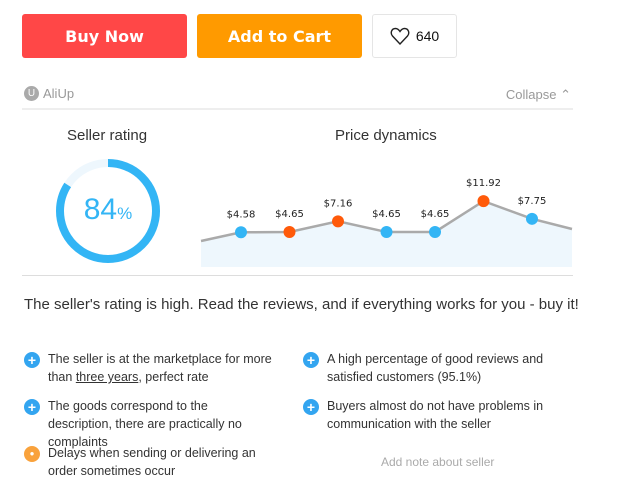 The width and height of the screenshot is (633, 490). Describe the element at coordinates (531, 94) in the screenshot. I see `collapse-label: Collapse` at that location.